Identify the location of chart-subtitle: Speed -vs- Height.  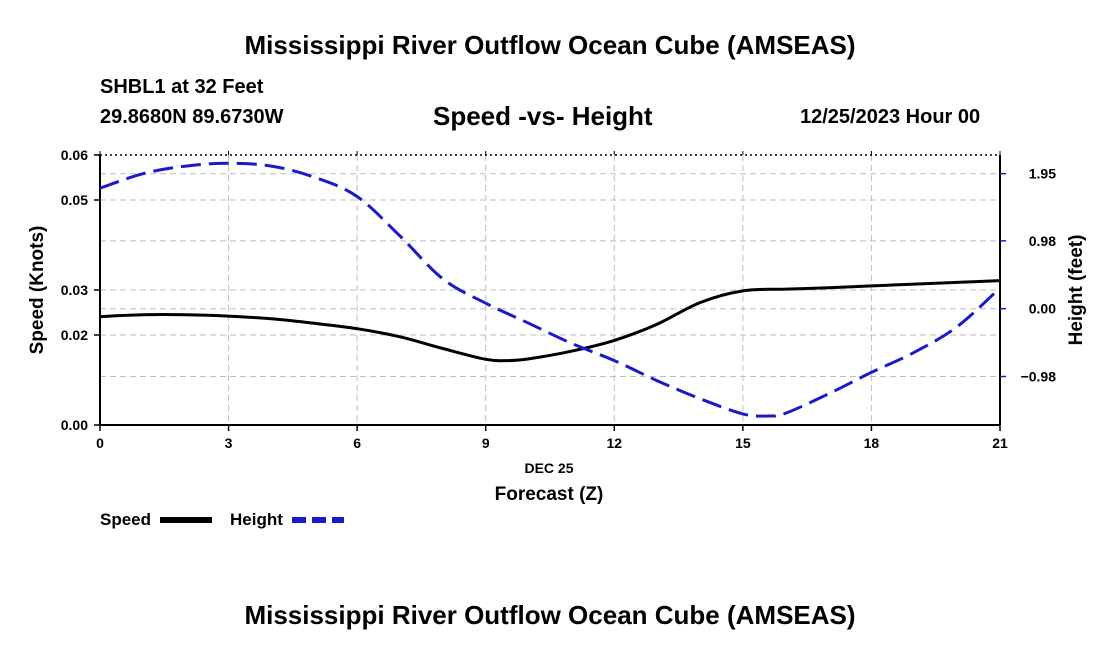
(543, 116).